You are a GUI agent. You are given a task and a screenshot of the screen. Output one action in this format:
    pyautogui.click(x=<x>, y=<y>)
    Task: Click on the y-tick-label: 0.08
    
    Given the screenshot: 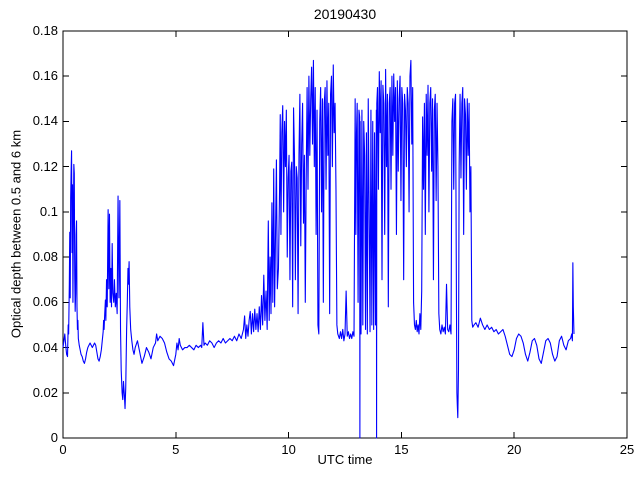 What is the action you would take?
    pyautogui.click(x=45, y=257)
    